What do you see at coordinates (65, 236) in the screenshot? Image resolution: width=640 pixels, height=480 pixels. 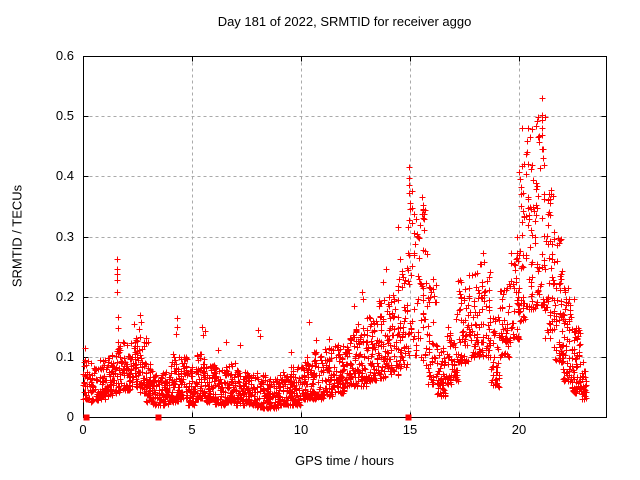 I see `y-tick-label: 0.3` at bounding box center [65, 236].